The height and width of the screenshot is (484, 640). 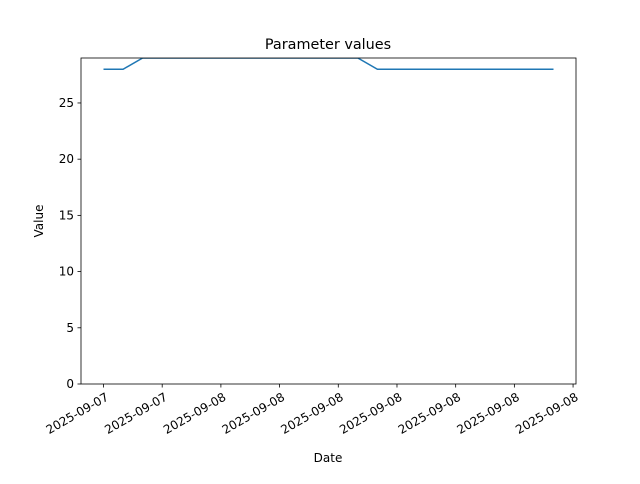 What do you see at coordinates (70, 384) in the screenshot?
I see `y-tick-label: 0` at bounding box center [70, 384].